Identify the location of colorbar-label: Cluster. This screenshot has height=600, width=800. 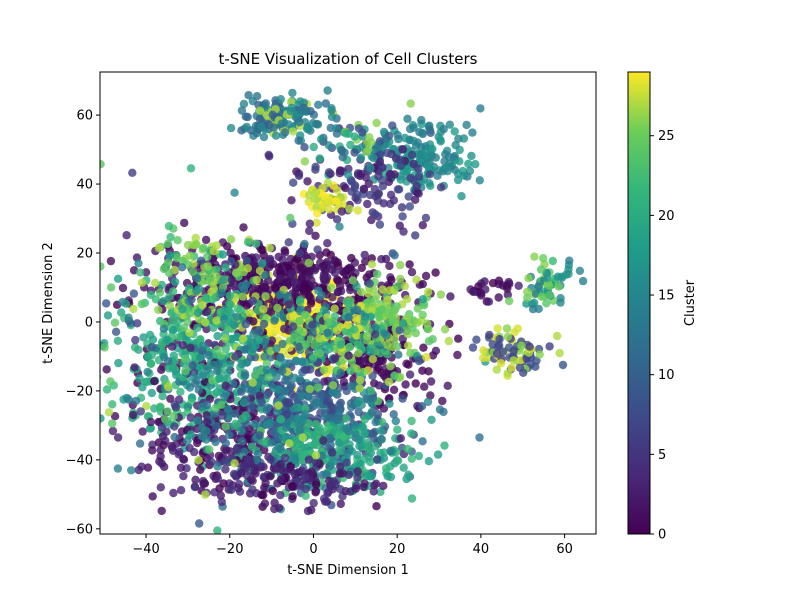
(690, 302).